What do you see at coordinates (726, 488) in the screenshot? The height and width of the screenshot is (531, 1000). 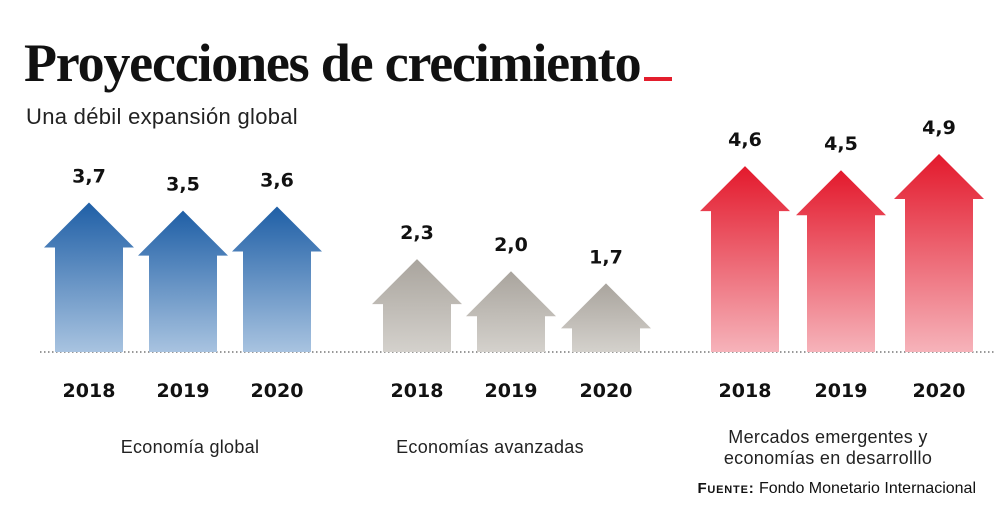 I see `source-label: Fuente:` at bounding box center [726, 488].